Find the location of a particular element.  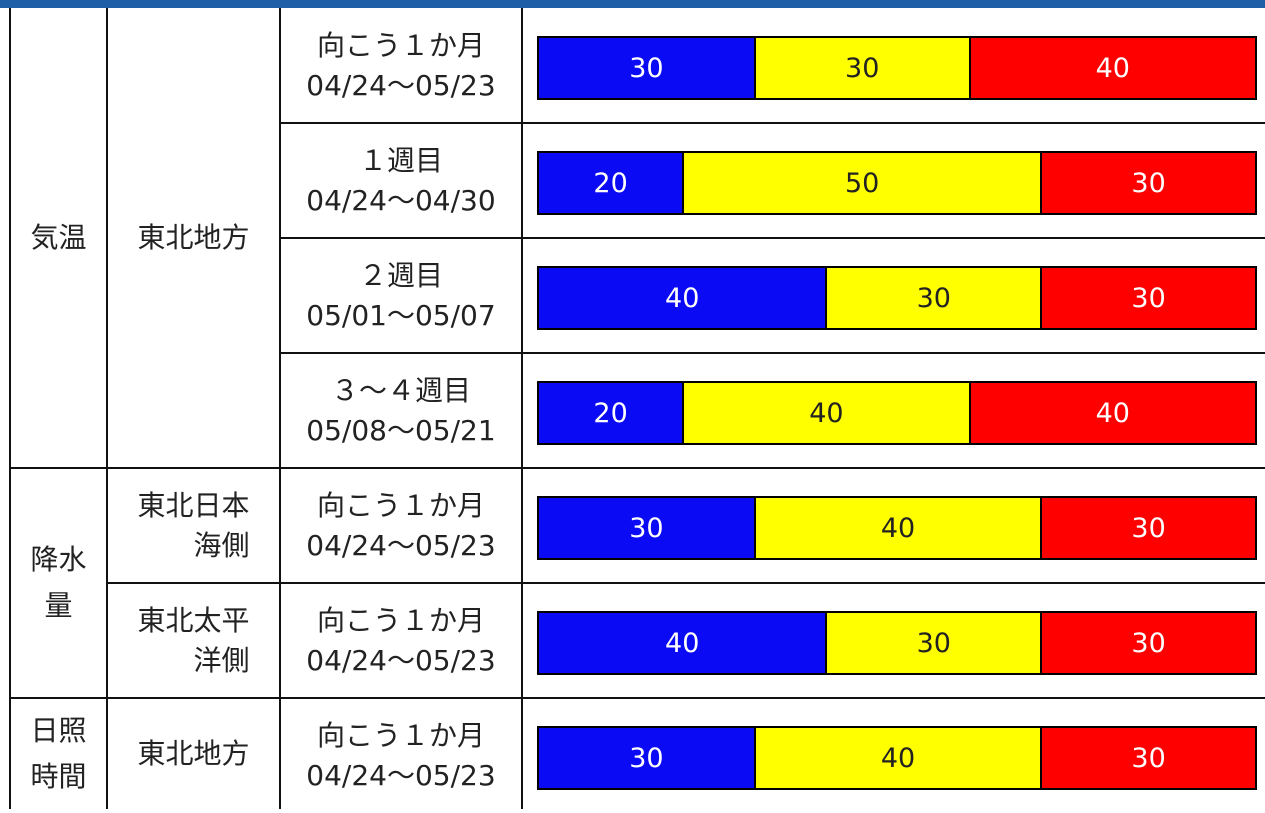

area-cell: 東北日本 海側 is located at coordinates (193, 525).